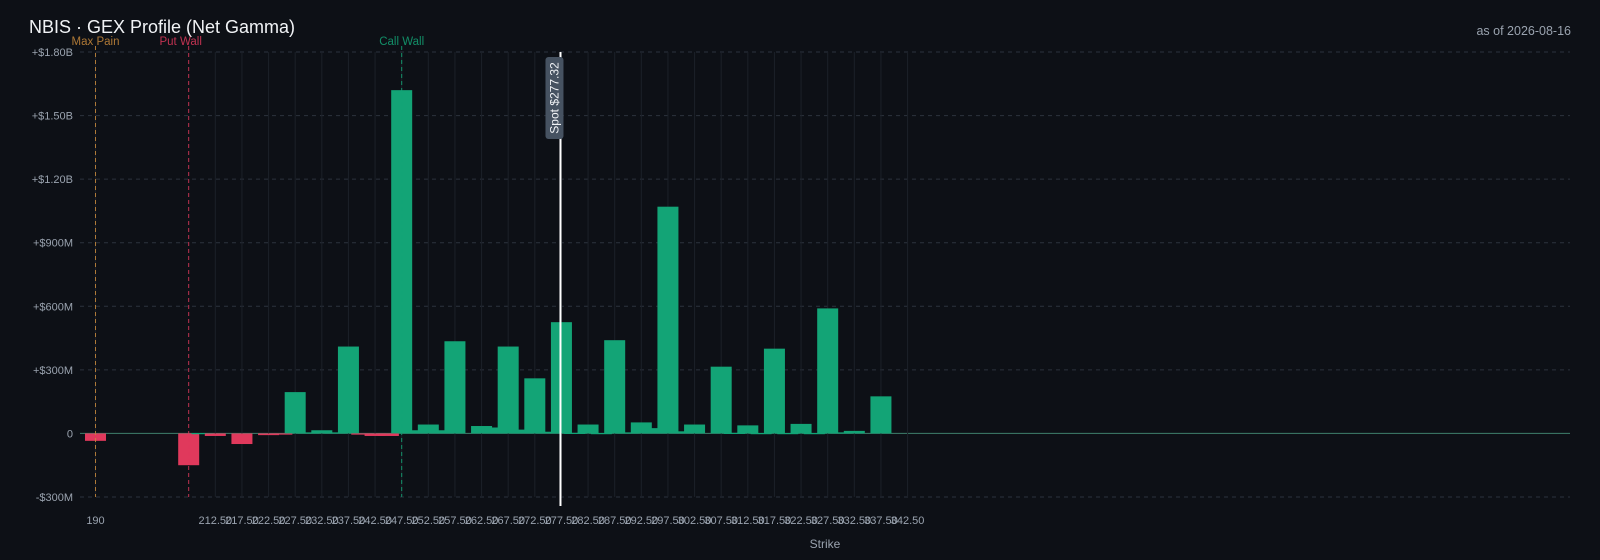 The width and height of the screenshot is (1600, 560). What do you see at coordinates (508, 521) in the screenshot?
I see `x-tick-label: 267.50` at bounding box center [508, 521].